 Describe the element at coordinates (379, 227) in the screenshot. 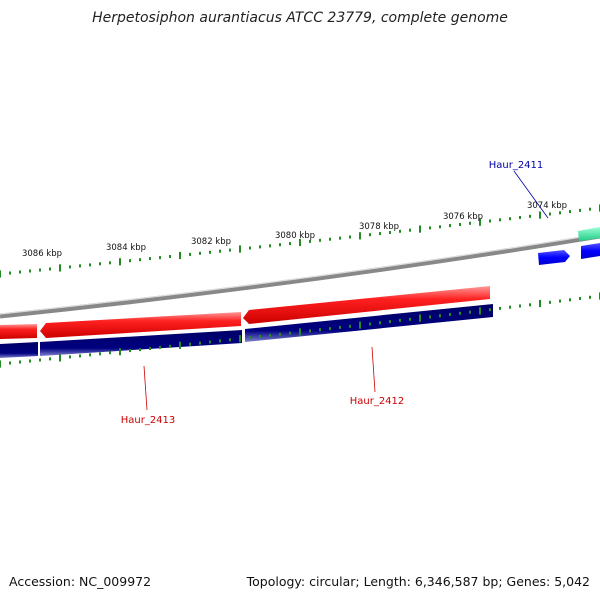

I see `tick-label-3078: 3078 kbp` at that location.